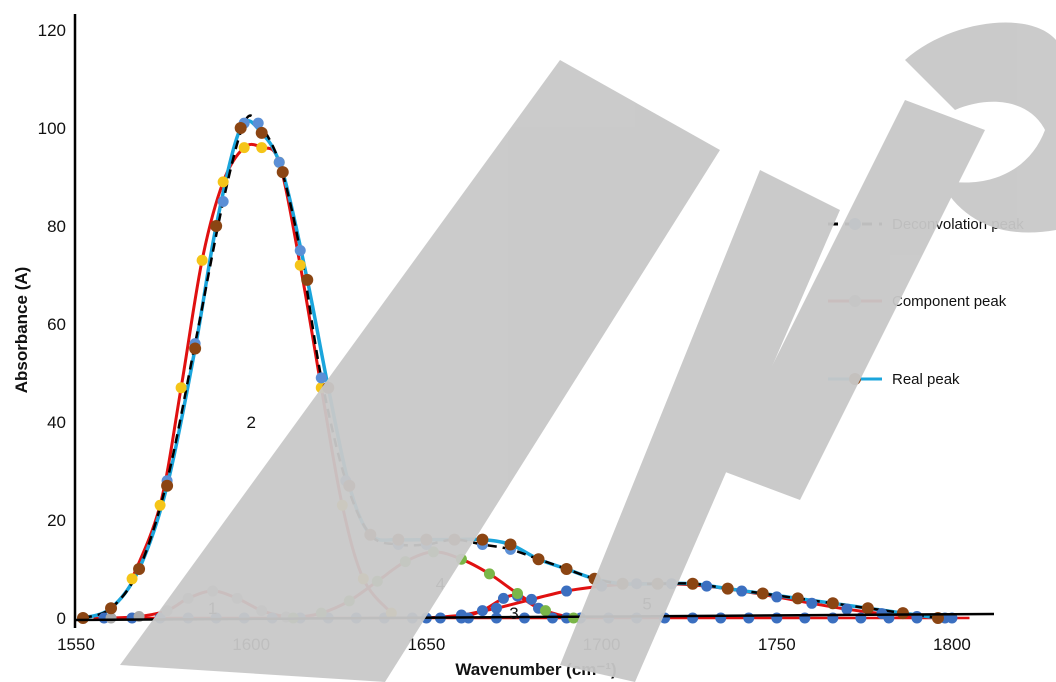 The width and height of the screenshot is (1056, 682). What do you see at coordinates (52, 128) in the screenshot?
I see `y-tick-label: 100` at bounding box center [52, 128].